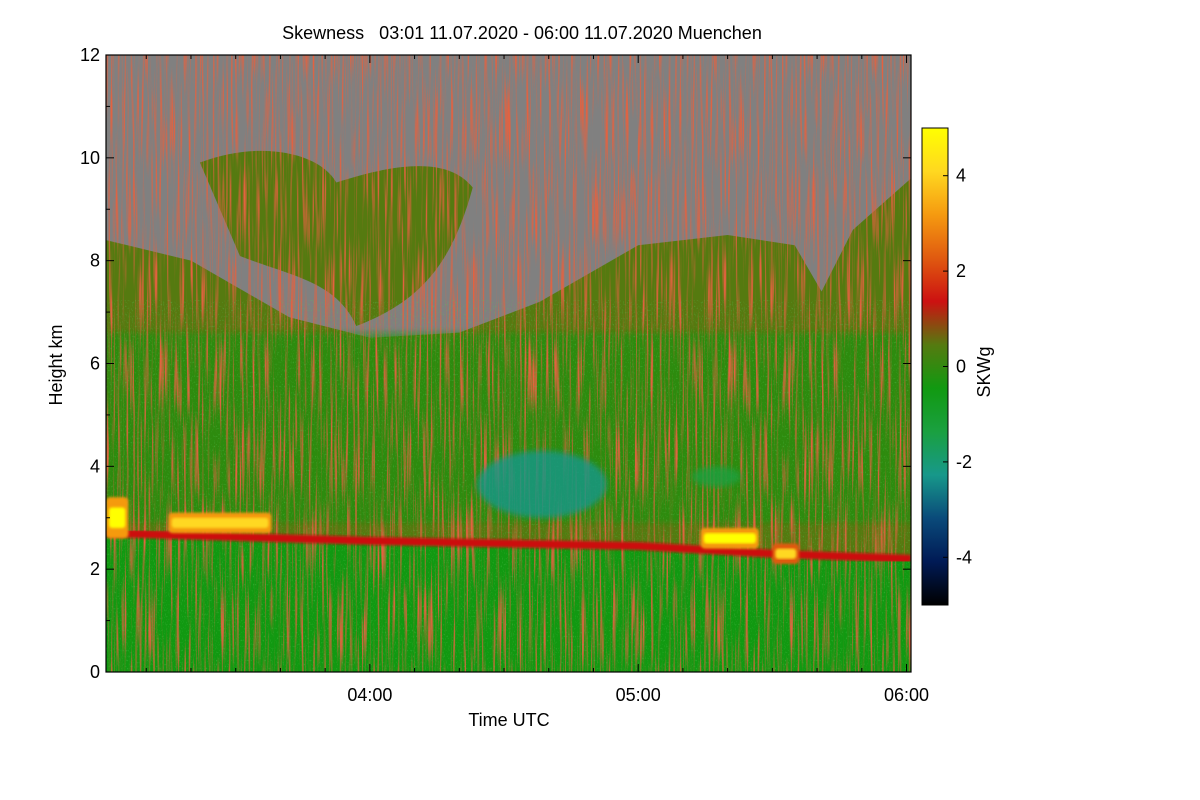 The height and width of the screenshot is (800, 1200). I want to click on boundary-layer-top-line, so click(508, 546).